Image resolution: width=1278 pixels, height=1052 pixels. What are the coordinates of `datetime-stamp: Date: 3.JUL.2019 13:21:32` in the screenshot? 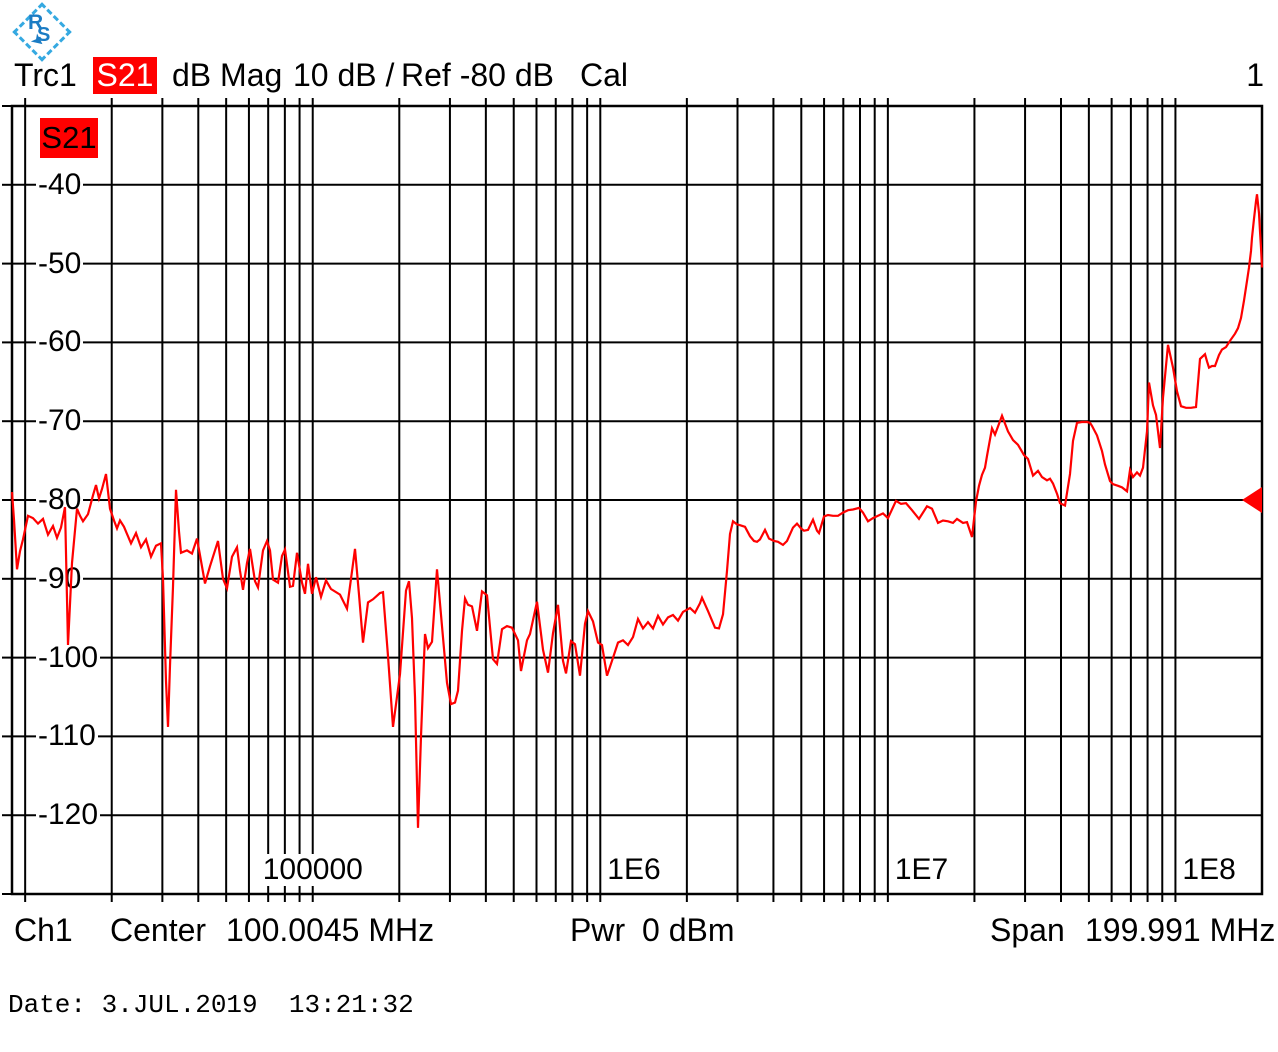 It's located at (211, 1005).